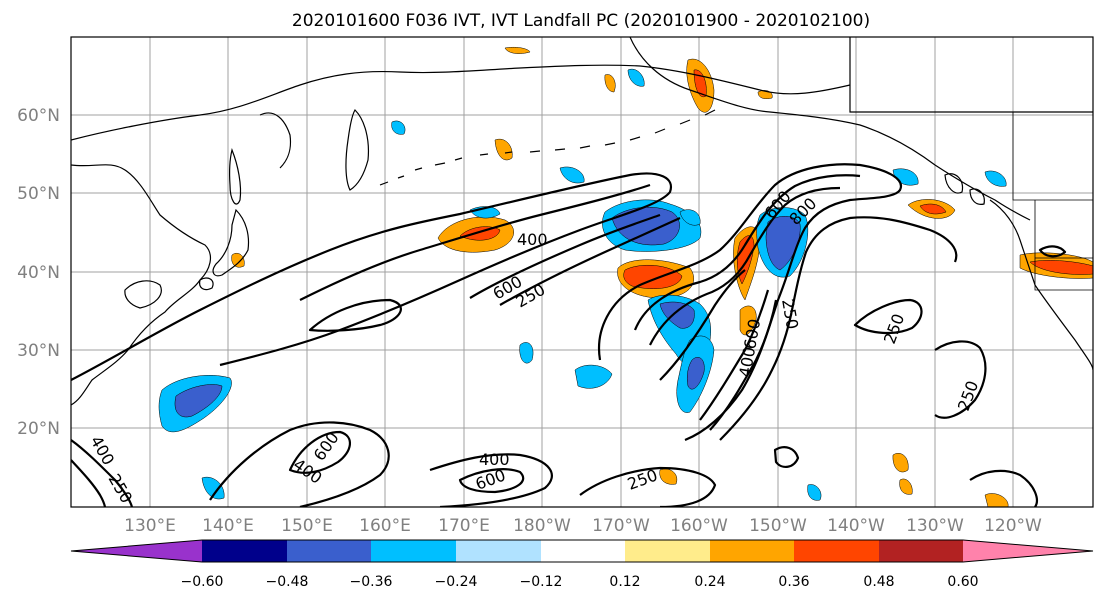 This screenshot has width=1105, height=601. I want to click on lon-label: 170°E, so click(464, 526).